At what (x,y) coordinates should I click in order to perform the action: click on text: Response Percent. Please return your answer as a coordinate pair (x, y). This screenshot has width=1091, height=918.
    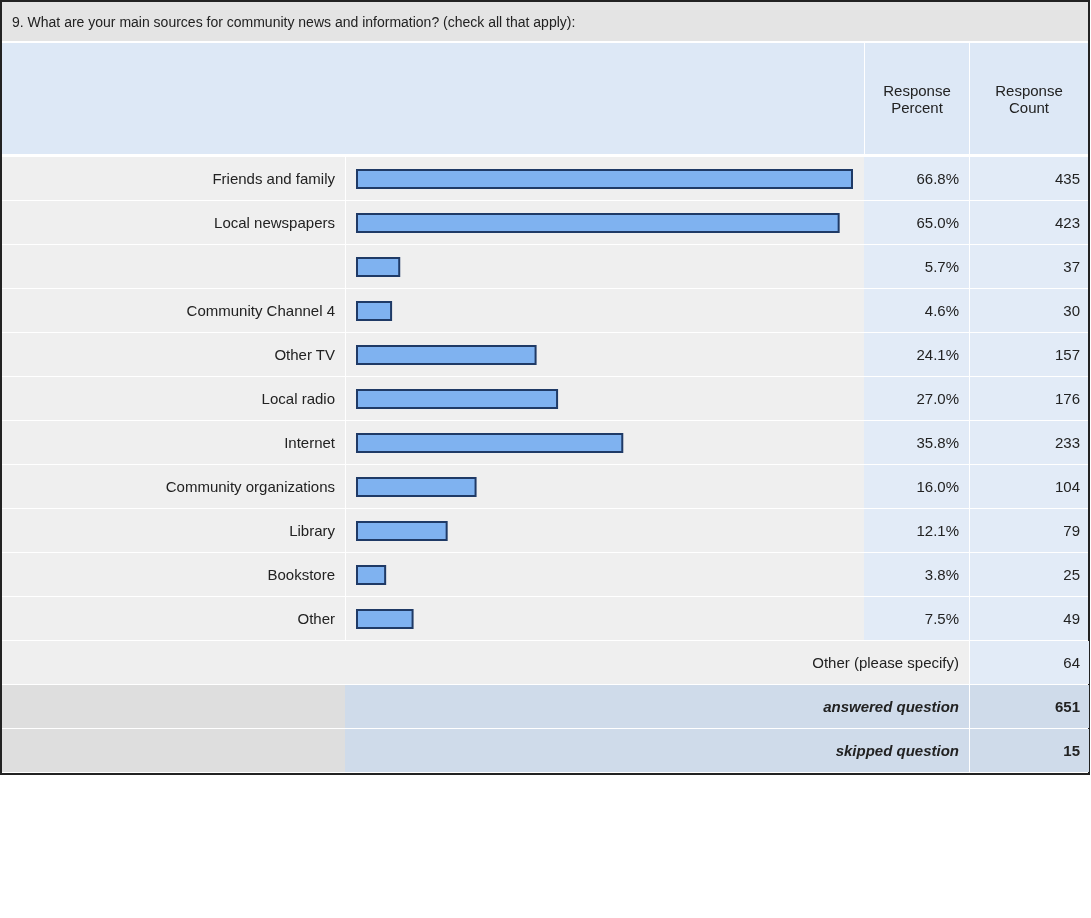
    Looking at the image, I should click on (916, 98).